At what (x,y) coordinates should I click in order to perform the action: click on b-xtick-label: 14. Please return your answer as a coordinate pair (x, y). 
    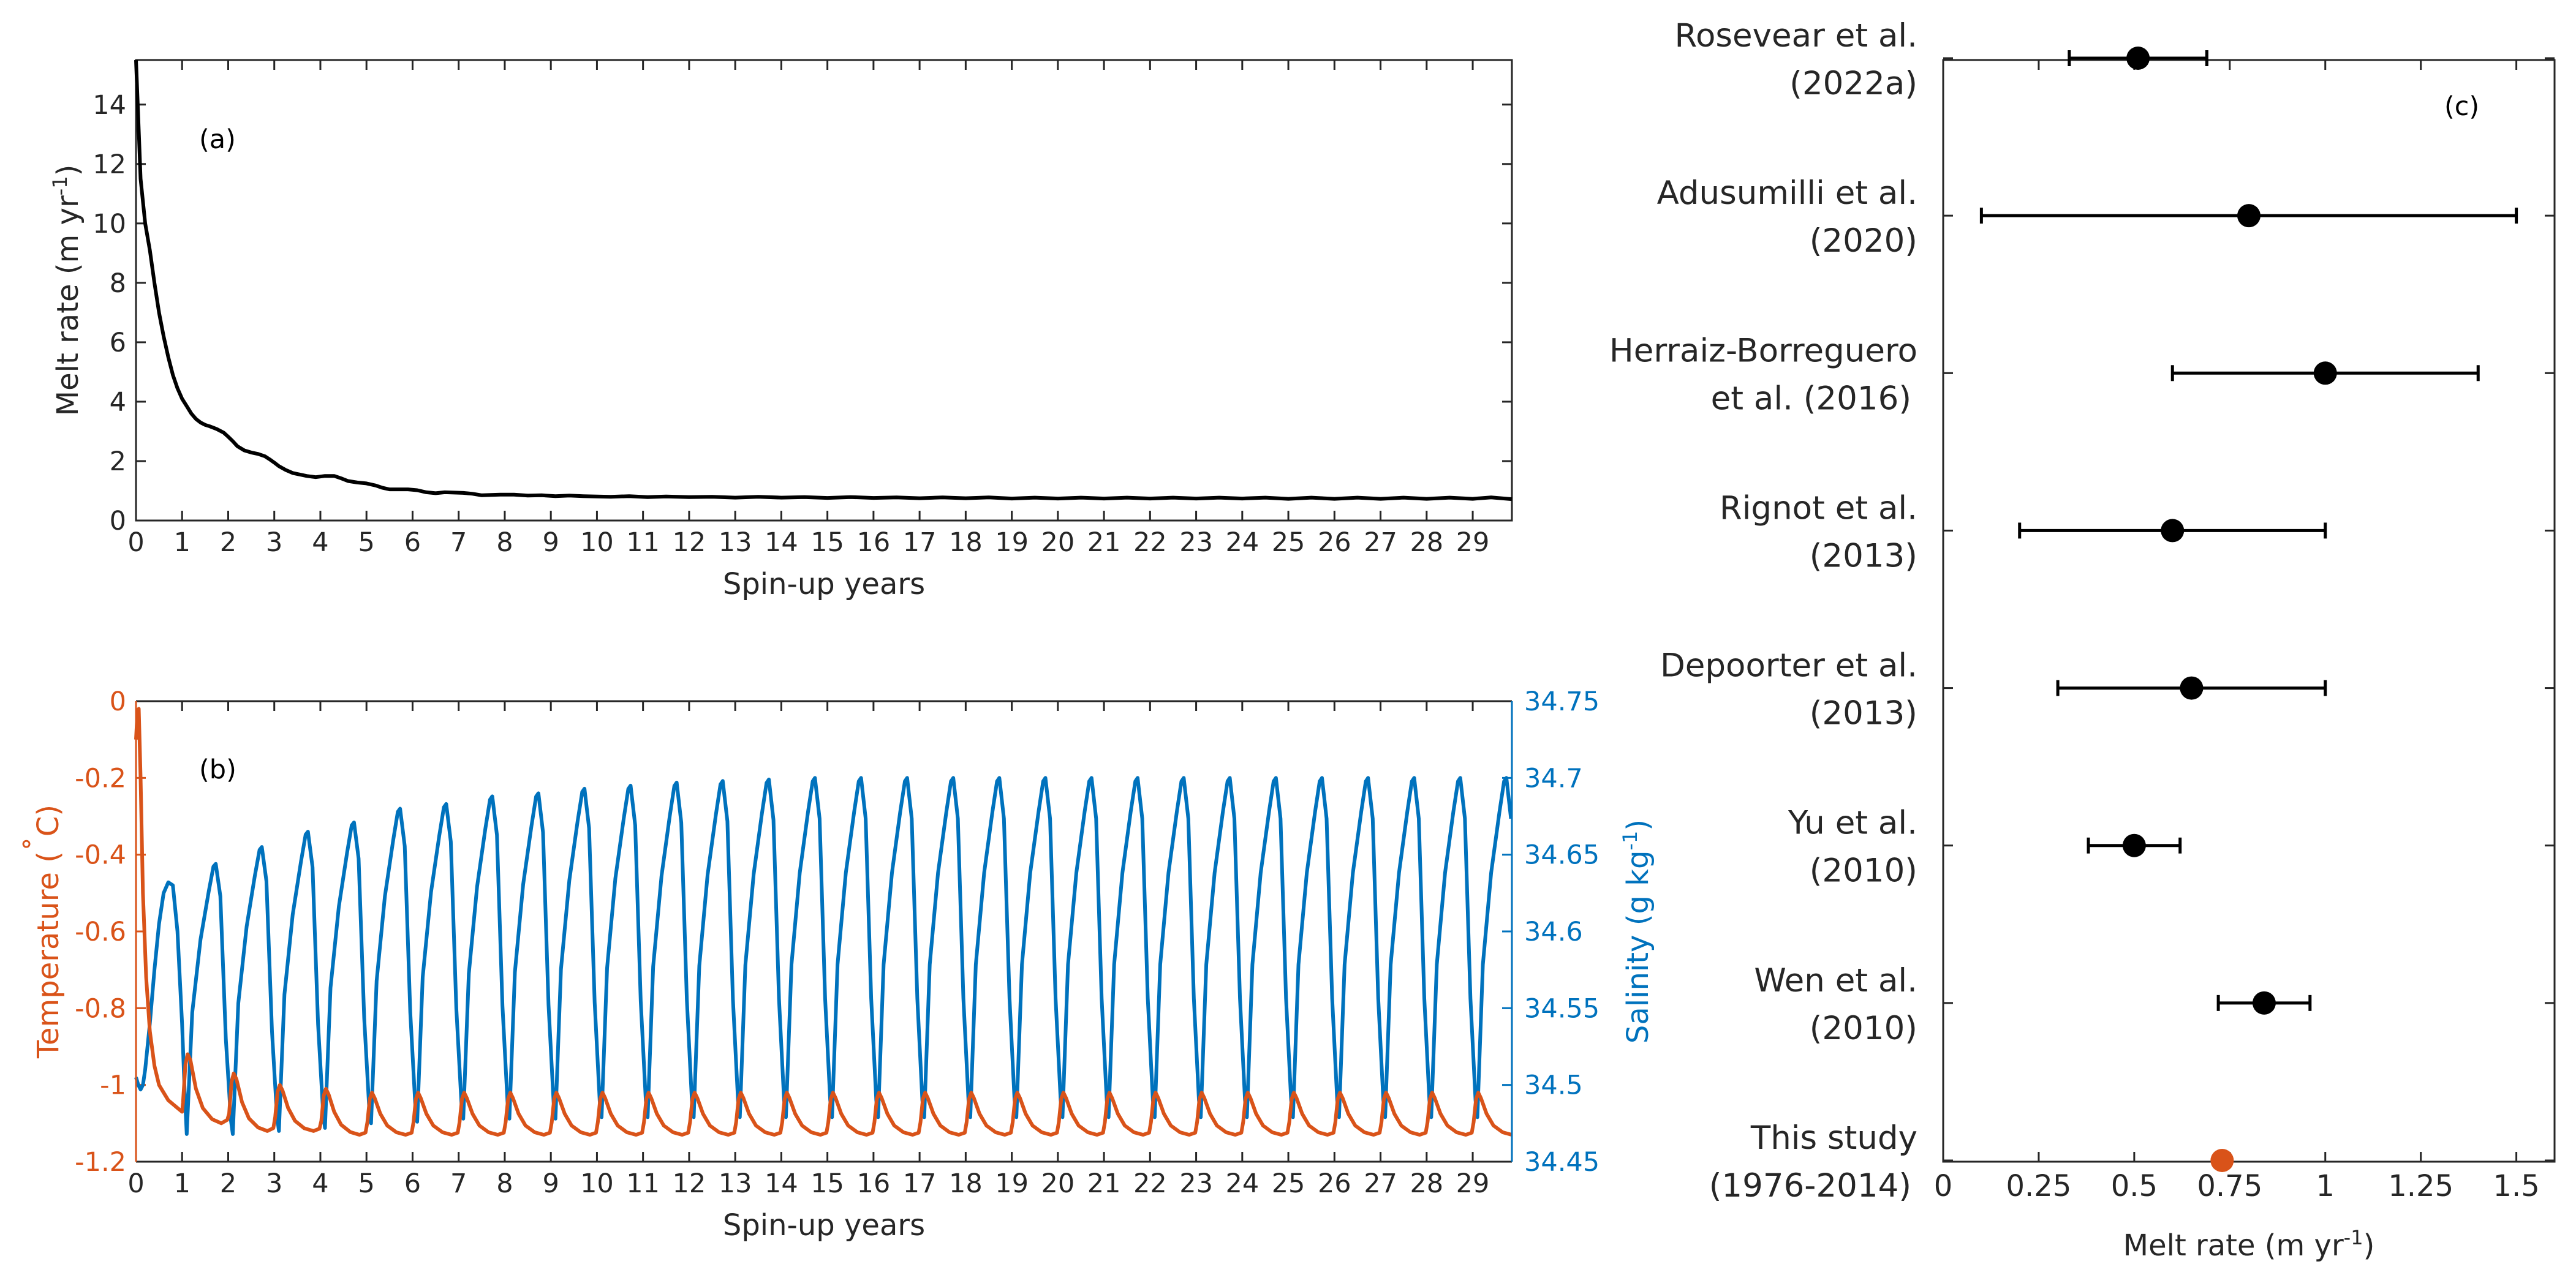
    Looking at the image, I should click on (781, 1183).